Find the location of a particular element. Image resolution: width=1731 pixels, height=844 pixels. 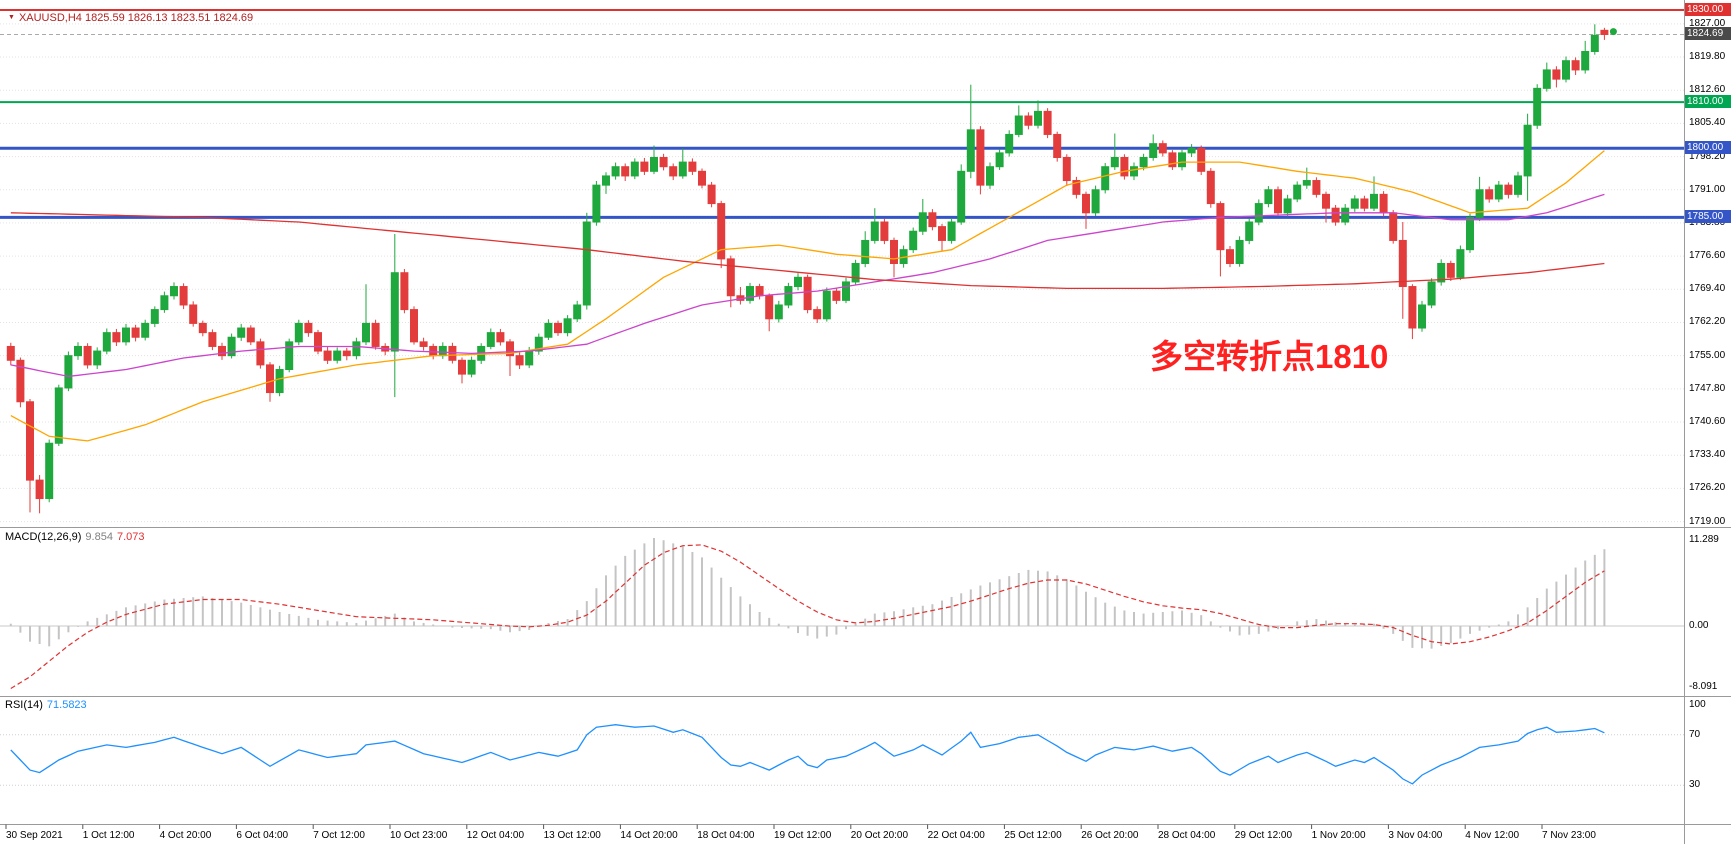

time-axis-ticks is located at coordinates (774, 826).